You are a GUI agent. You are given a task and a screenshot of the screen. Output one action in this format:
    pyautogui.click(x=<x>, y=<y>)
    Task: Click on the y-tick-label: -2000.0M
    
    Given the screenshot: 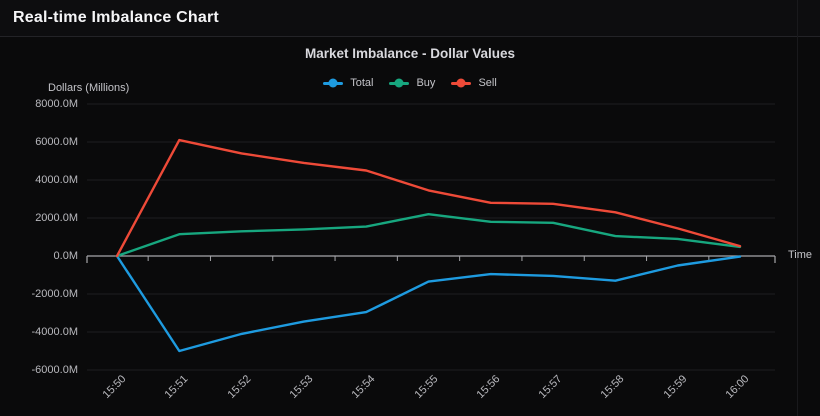 What is the action you would take?
    pyautogui.click(x=54, y=294)
    